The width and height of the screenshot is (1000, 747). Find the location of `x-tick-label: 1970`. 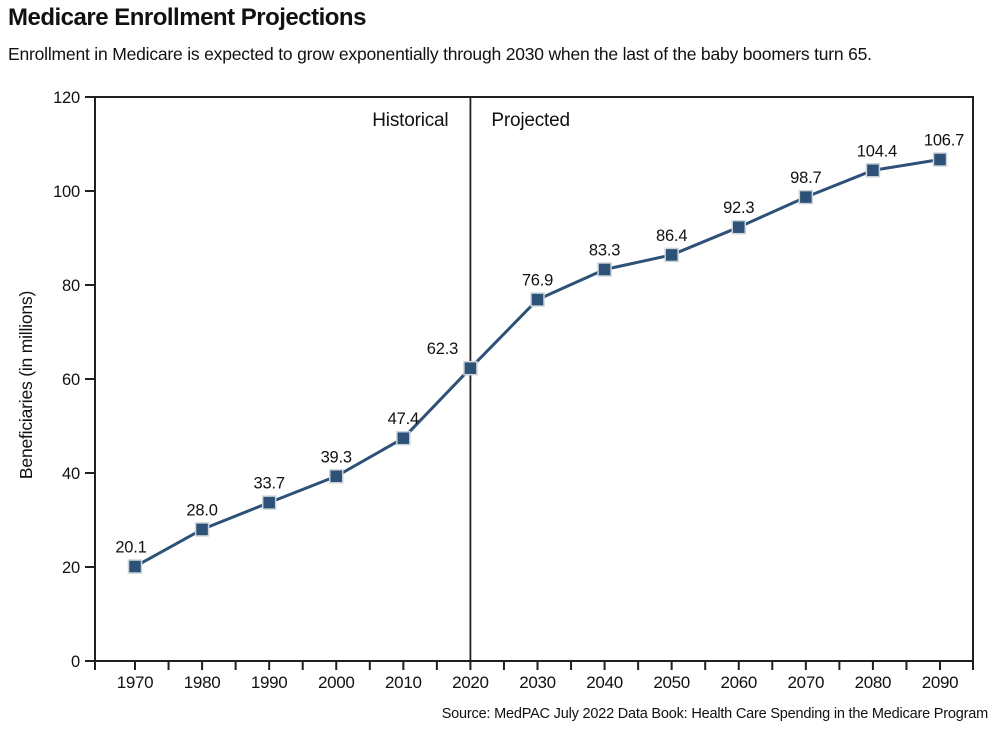

x-tick-label: 1970 is located at coordinates (135, 682).